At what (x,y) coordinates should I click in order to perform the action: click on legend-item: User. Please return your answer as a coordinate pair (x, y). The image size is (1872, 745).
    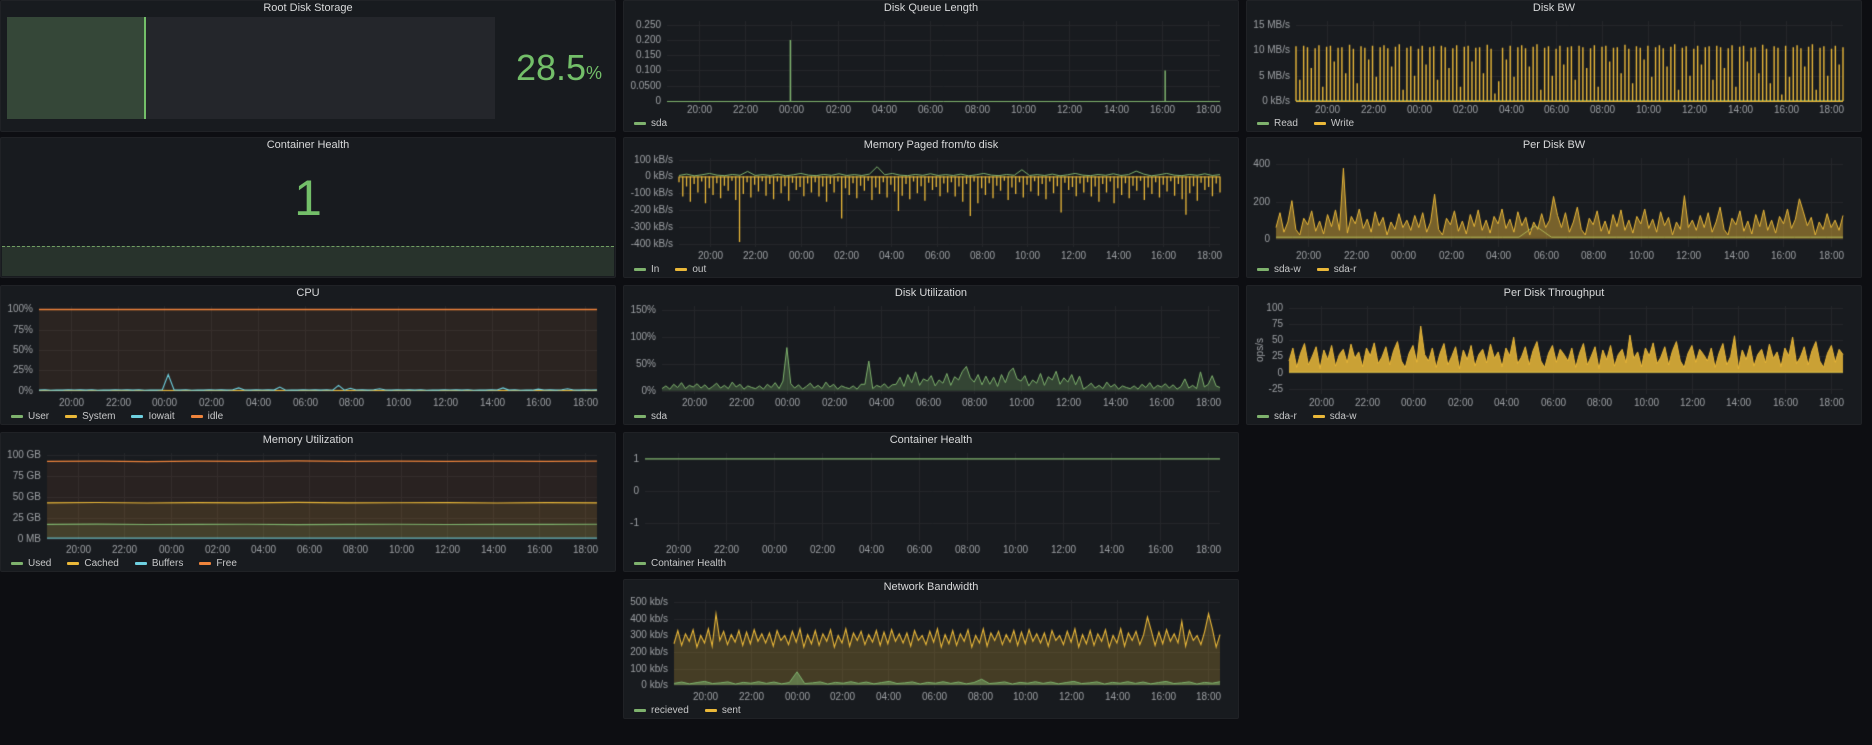
    Looking at the image, I should click on (30, 416).